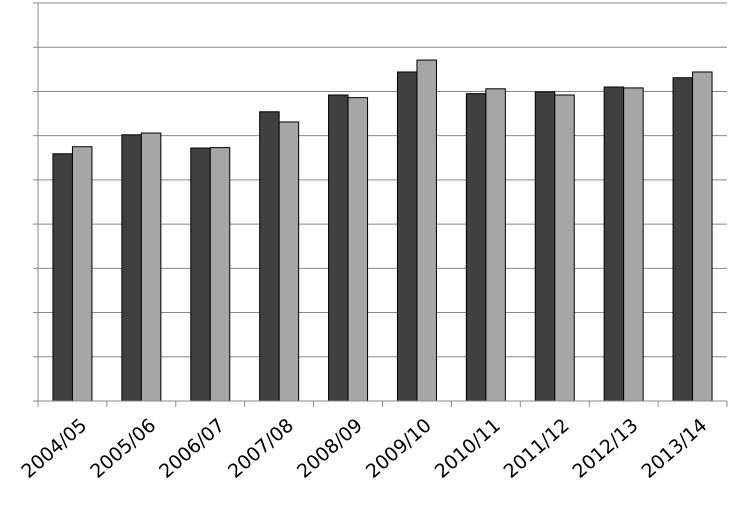 The height and width of the screenshot is (507, 732). What do you see at coordinates (192, 448) in the screenshot?
I see `x-tick-label: 2006/07` at bounding box center [192, 448].